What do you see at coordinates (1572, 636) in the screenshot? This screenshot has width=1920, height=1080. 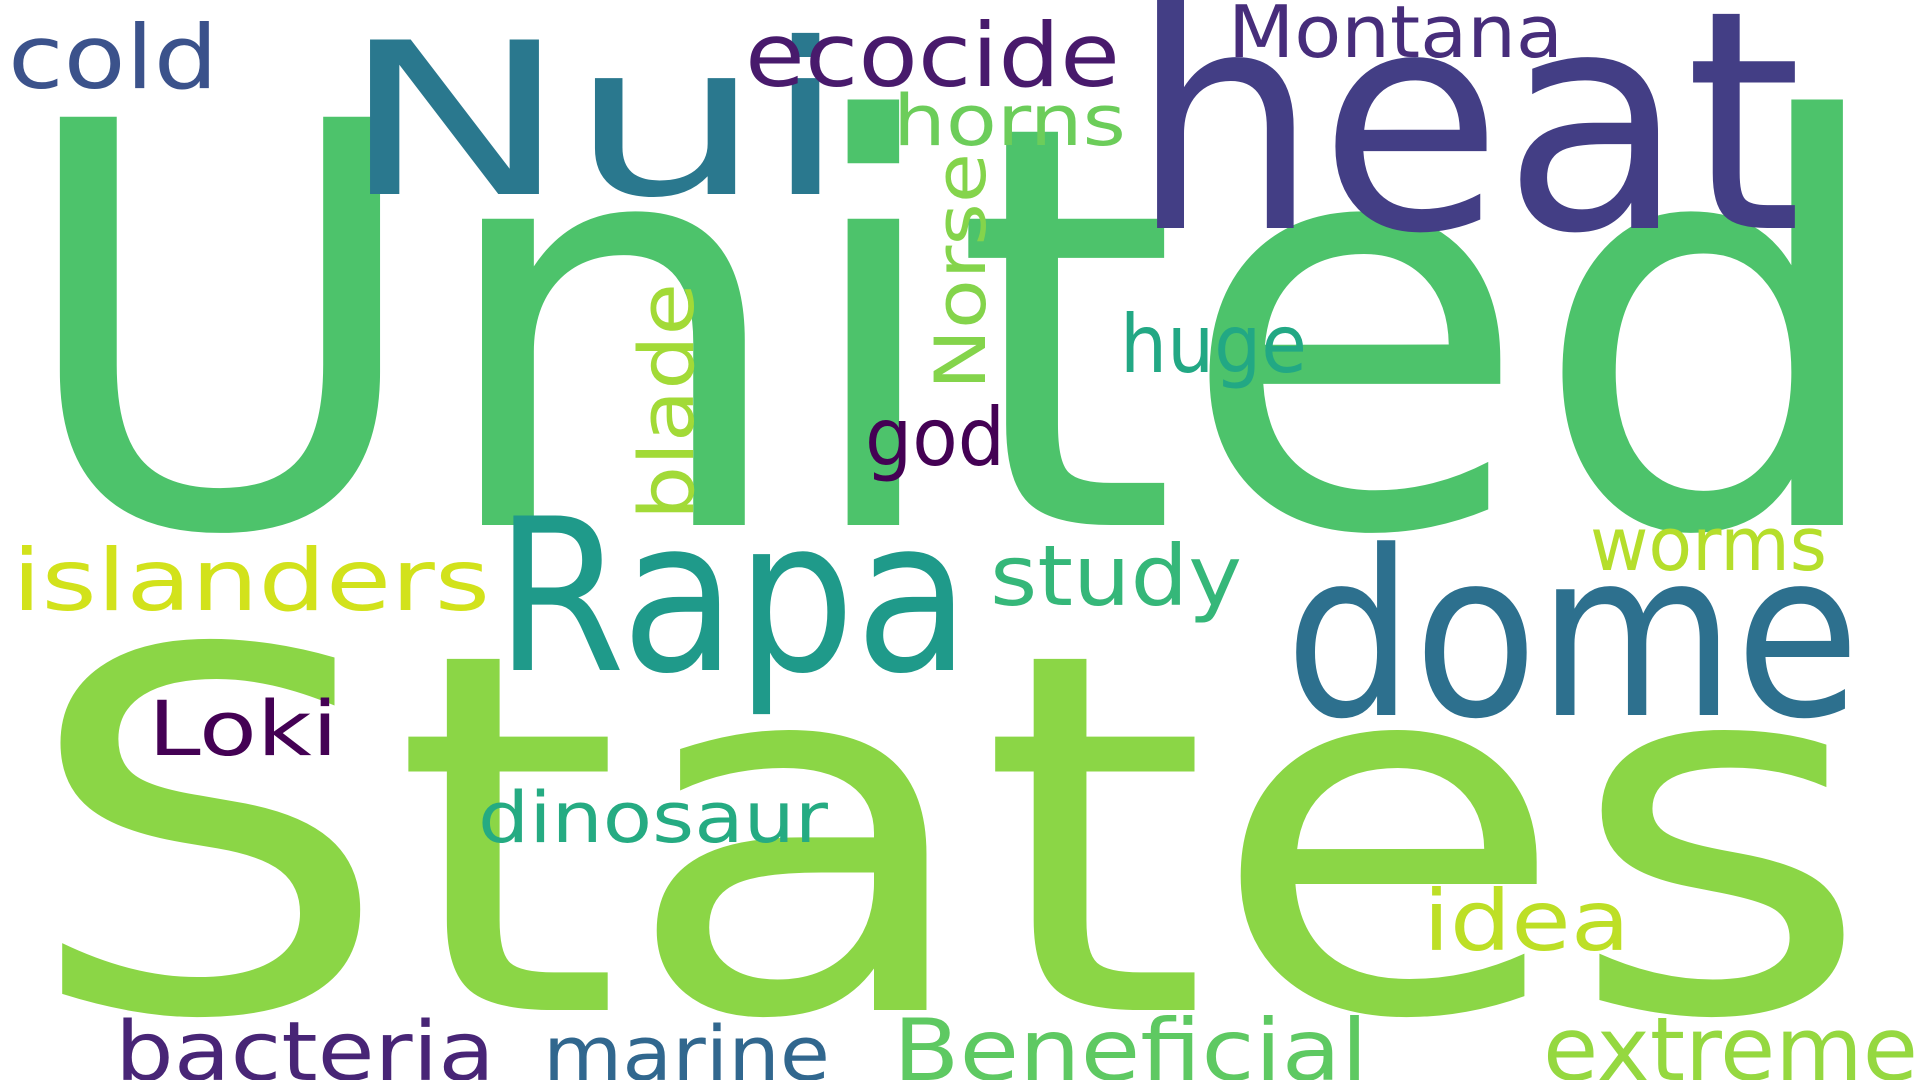 I see `word-dome: dome` at bounding box center [1572, 636].